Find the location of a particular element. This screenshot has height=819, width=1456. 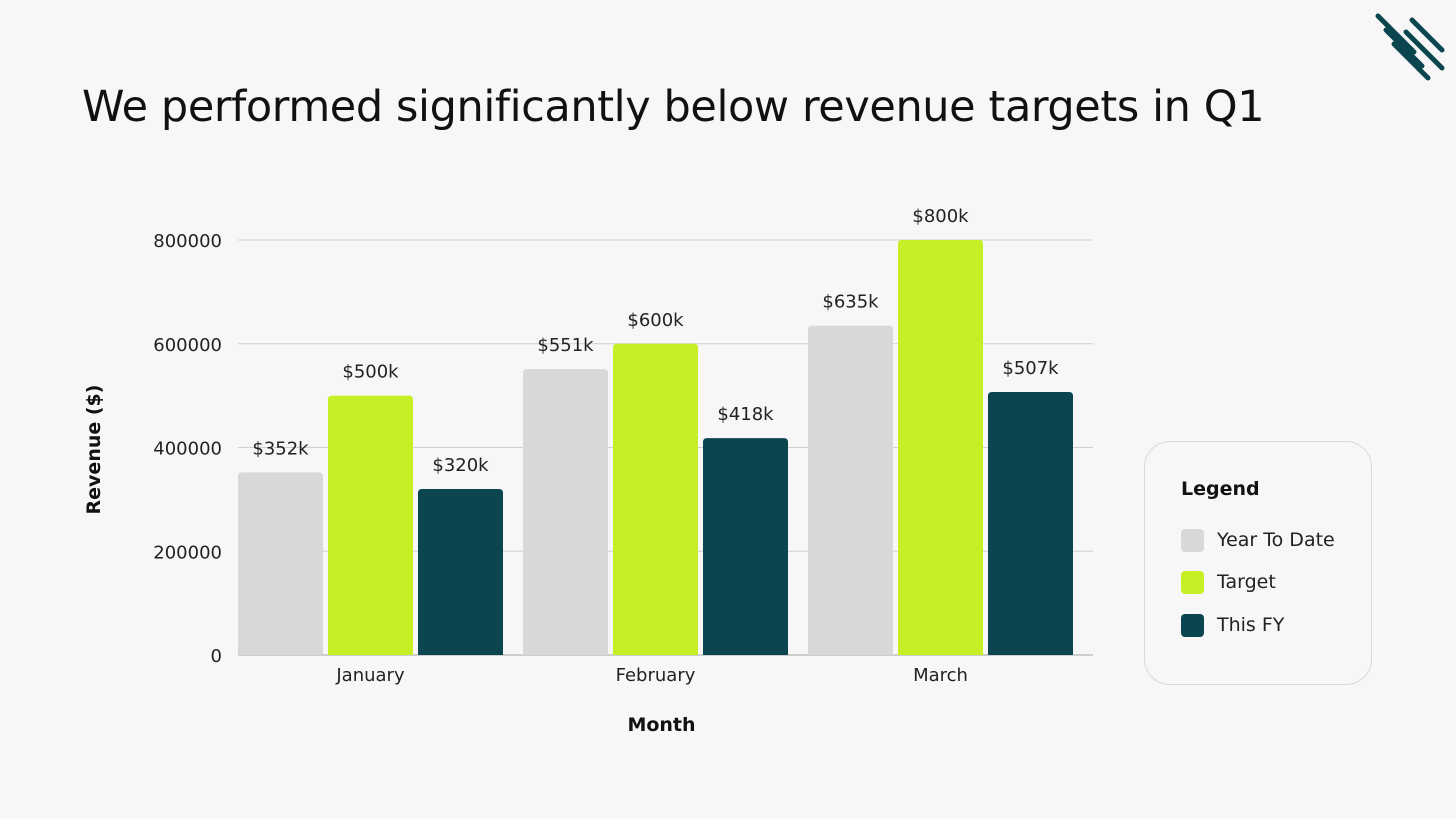

y-axis-title: Revenue ($) is located at coordinates (94, 450).